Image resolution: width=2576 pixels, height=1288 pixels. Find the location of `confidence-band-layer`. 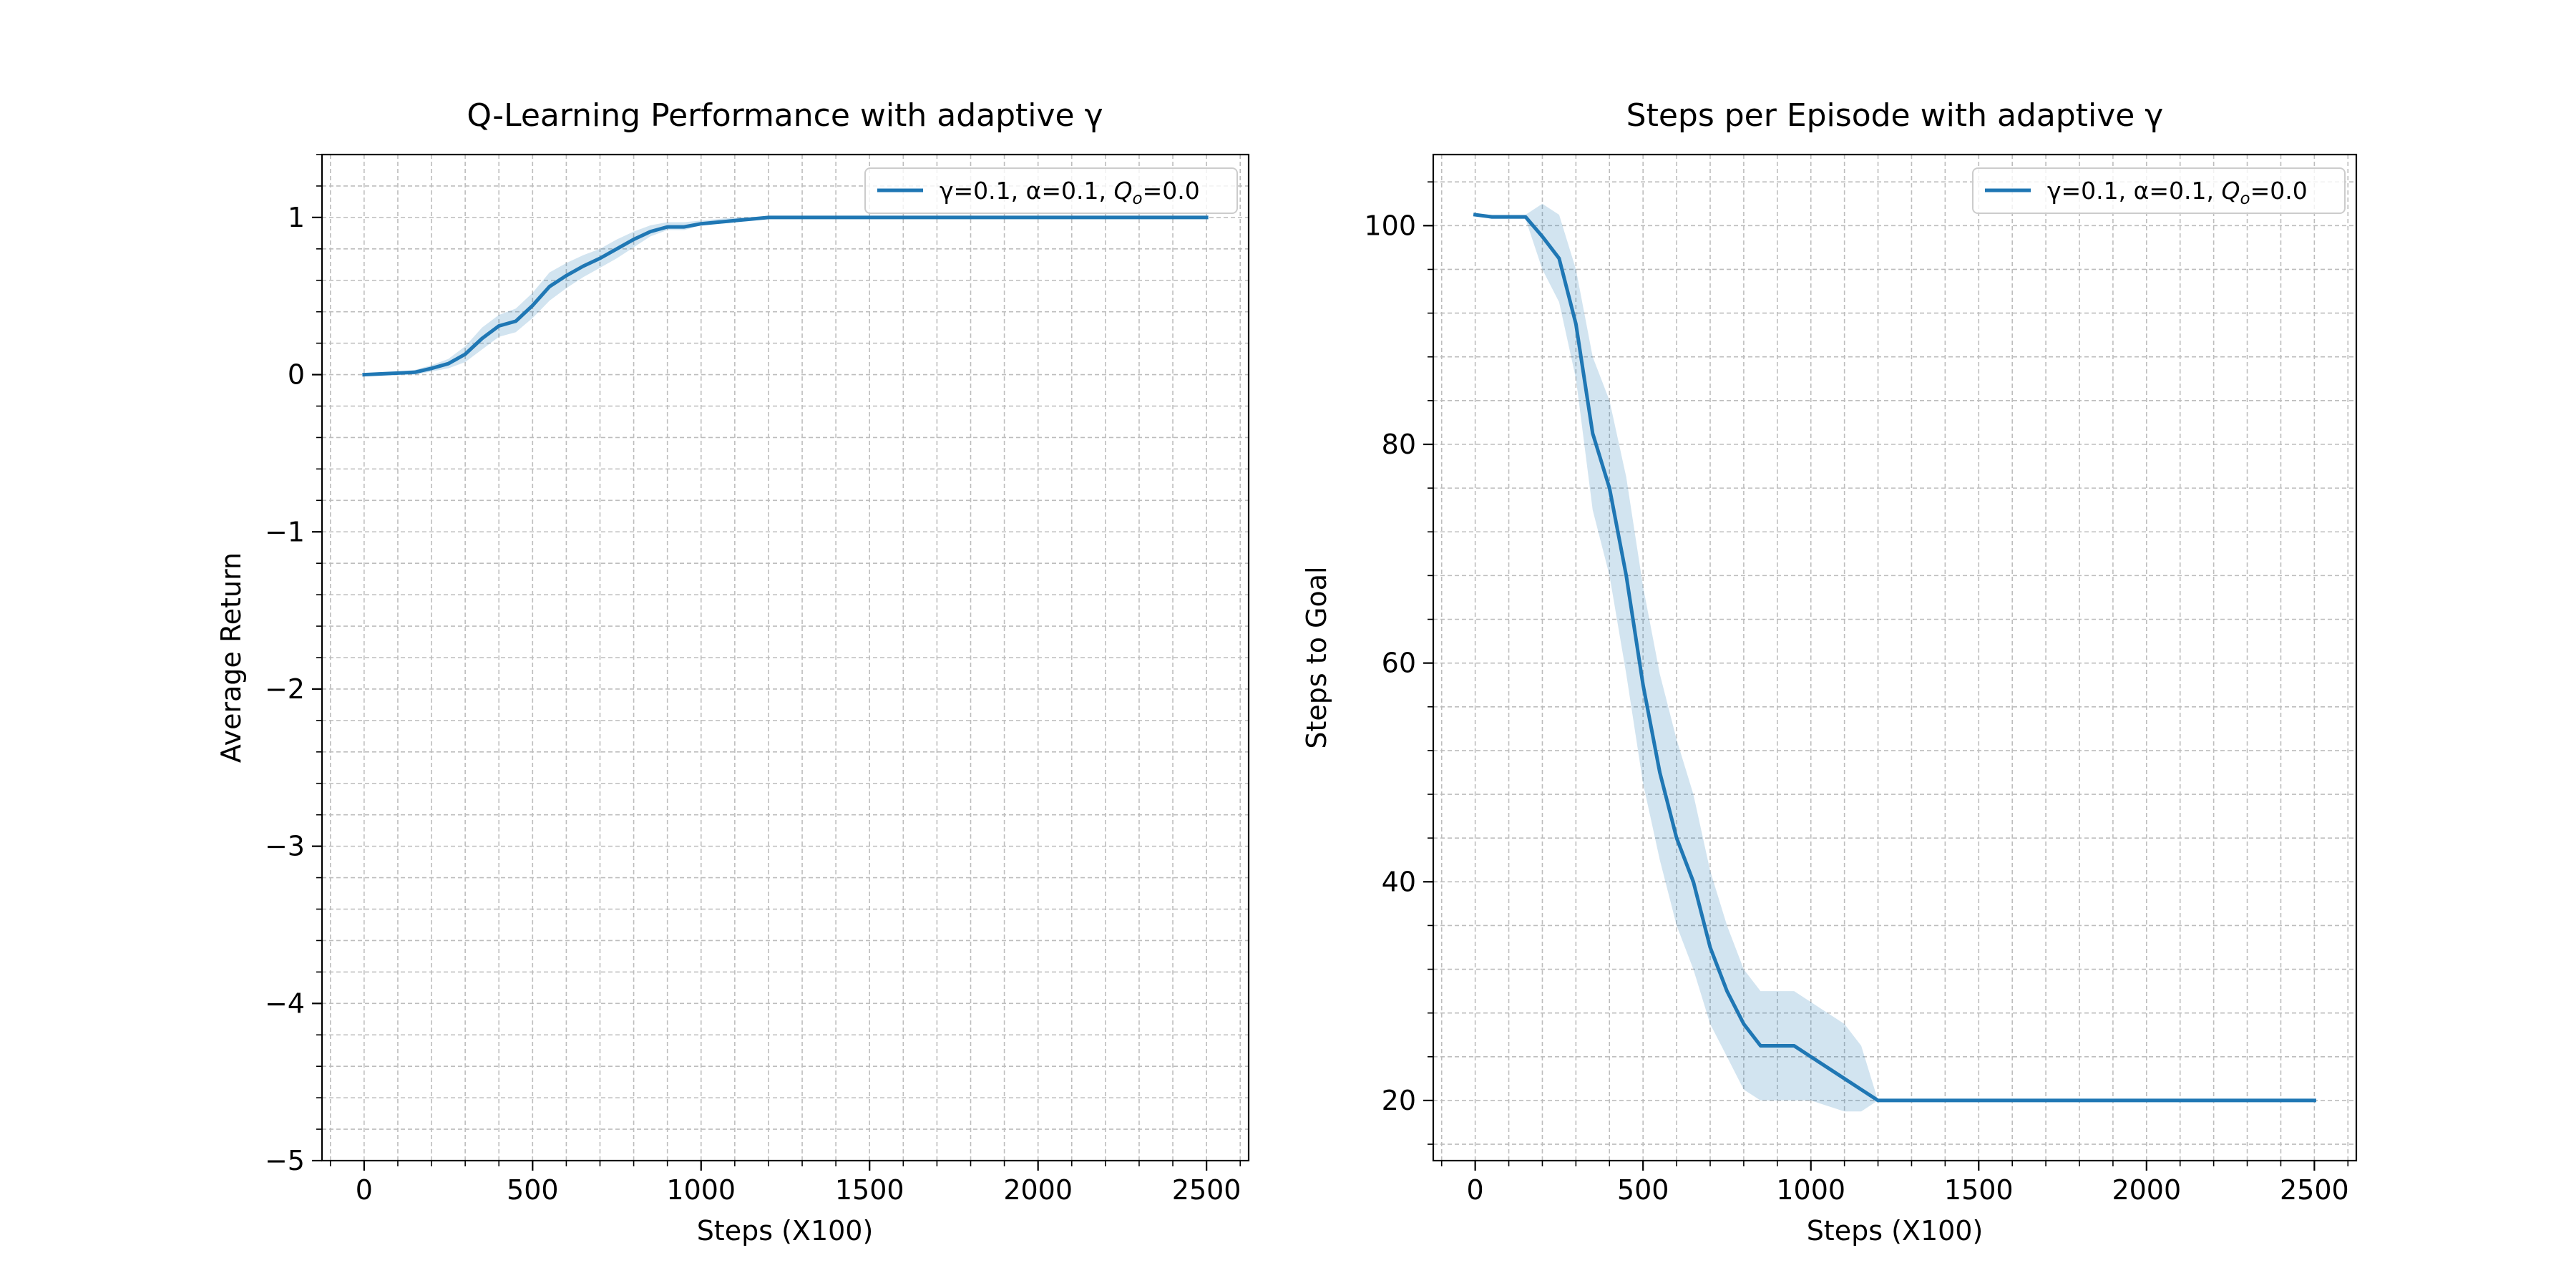

confidence-band-layer is located at coordinates (785, 296).